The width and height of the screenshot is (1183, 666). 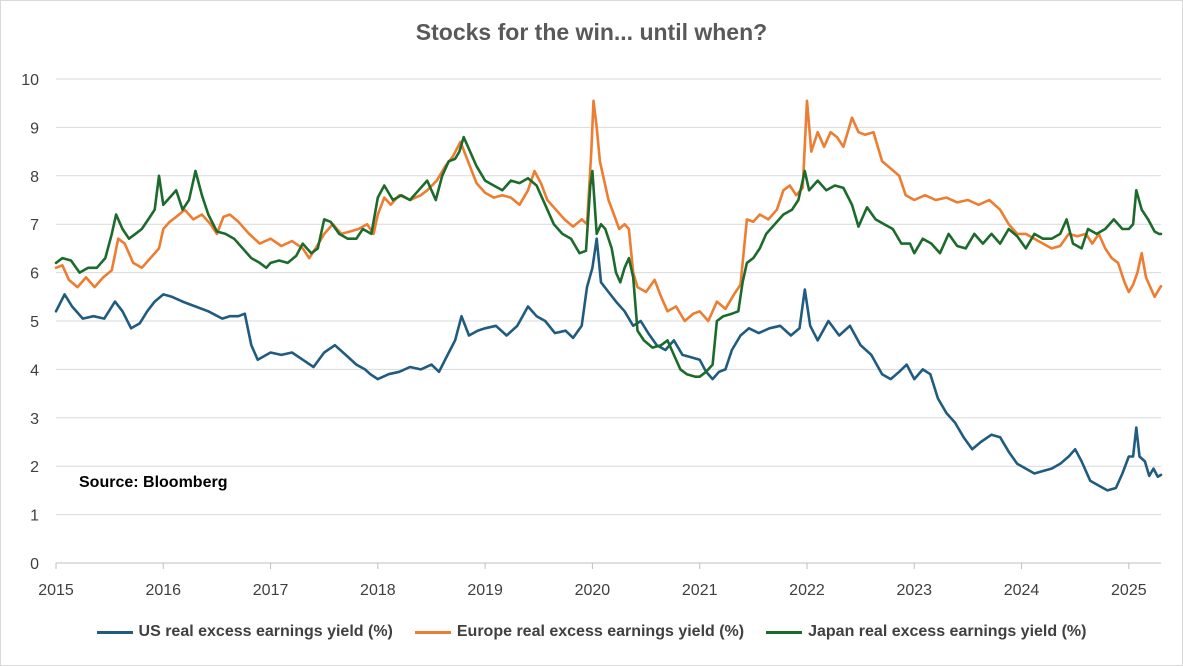 What do you see at coordinates (271, 590) in the screenshot?
I see `x-tick-label: 2017` at bounding box center [271, 590].